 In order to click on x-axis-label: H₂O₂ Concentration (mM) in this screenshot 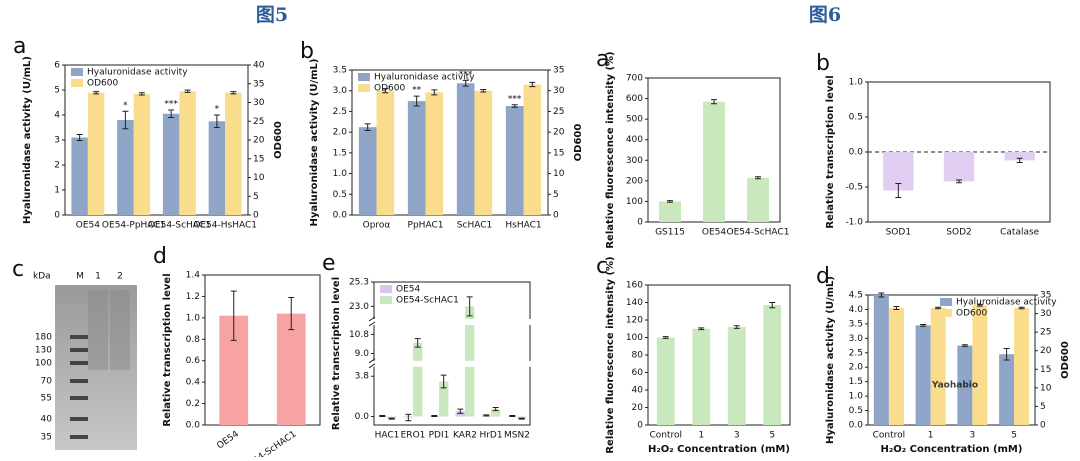, I will do `click(719, 449)`.